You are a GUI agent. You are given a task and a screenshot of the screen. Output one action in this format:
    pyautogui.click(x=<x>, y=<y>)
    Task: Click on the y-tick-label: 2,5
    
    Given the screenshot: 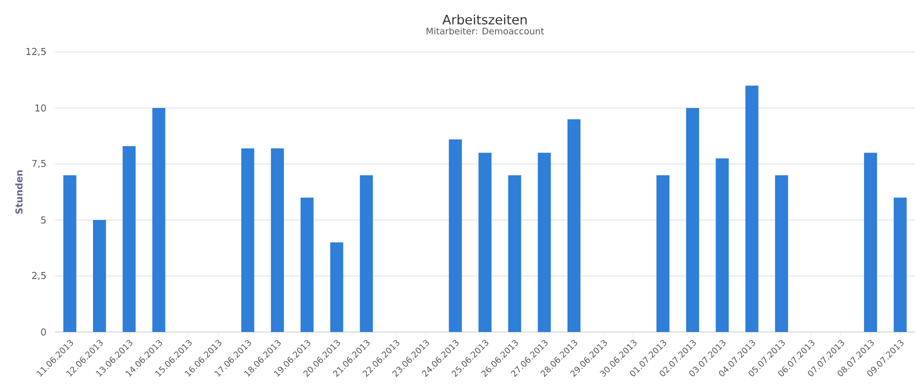 What is the action you would take?
    pyautogui.click(x=39, y=276)
    